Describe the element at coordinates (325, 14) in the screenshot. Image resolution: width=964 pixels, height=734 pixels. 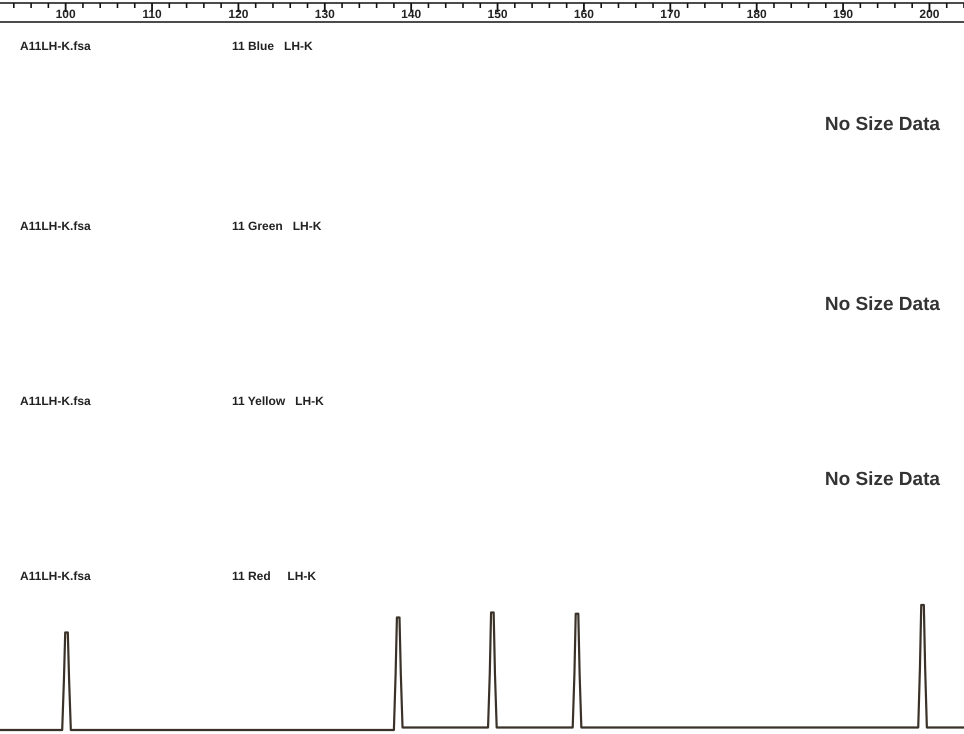
I see `x-tick-label: 130` at that location.